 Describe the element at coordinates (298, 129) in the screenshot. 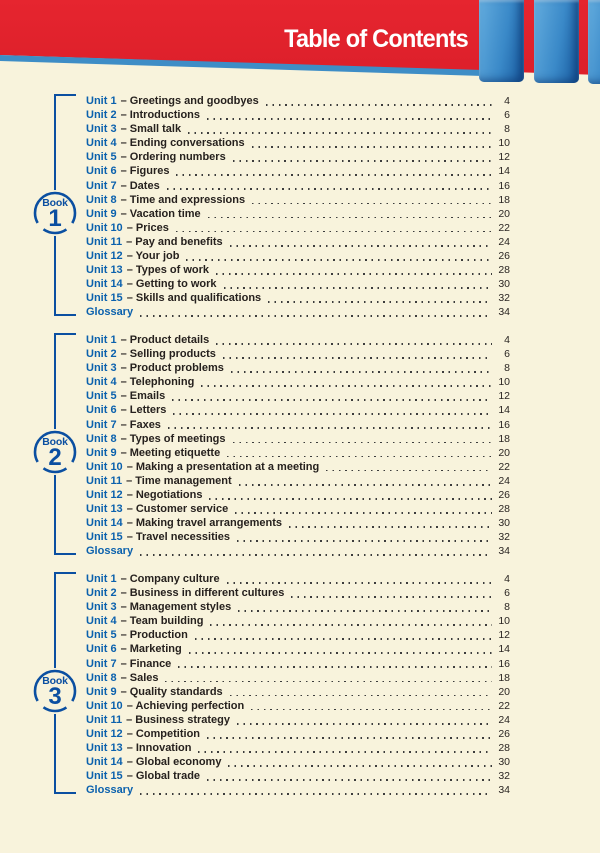

I see `toc-entry: Unit 3– Small talk 8` at that location.